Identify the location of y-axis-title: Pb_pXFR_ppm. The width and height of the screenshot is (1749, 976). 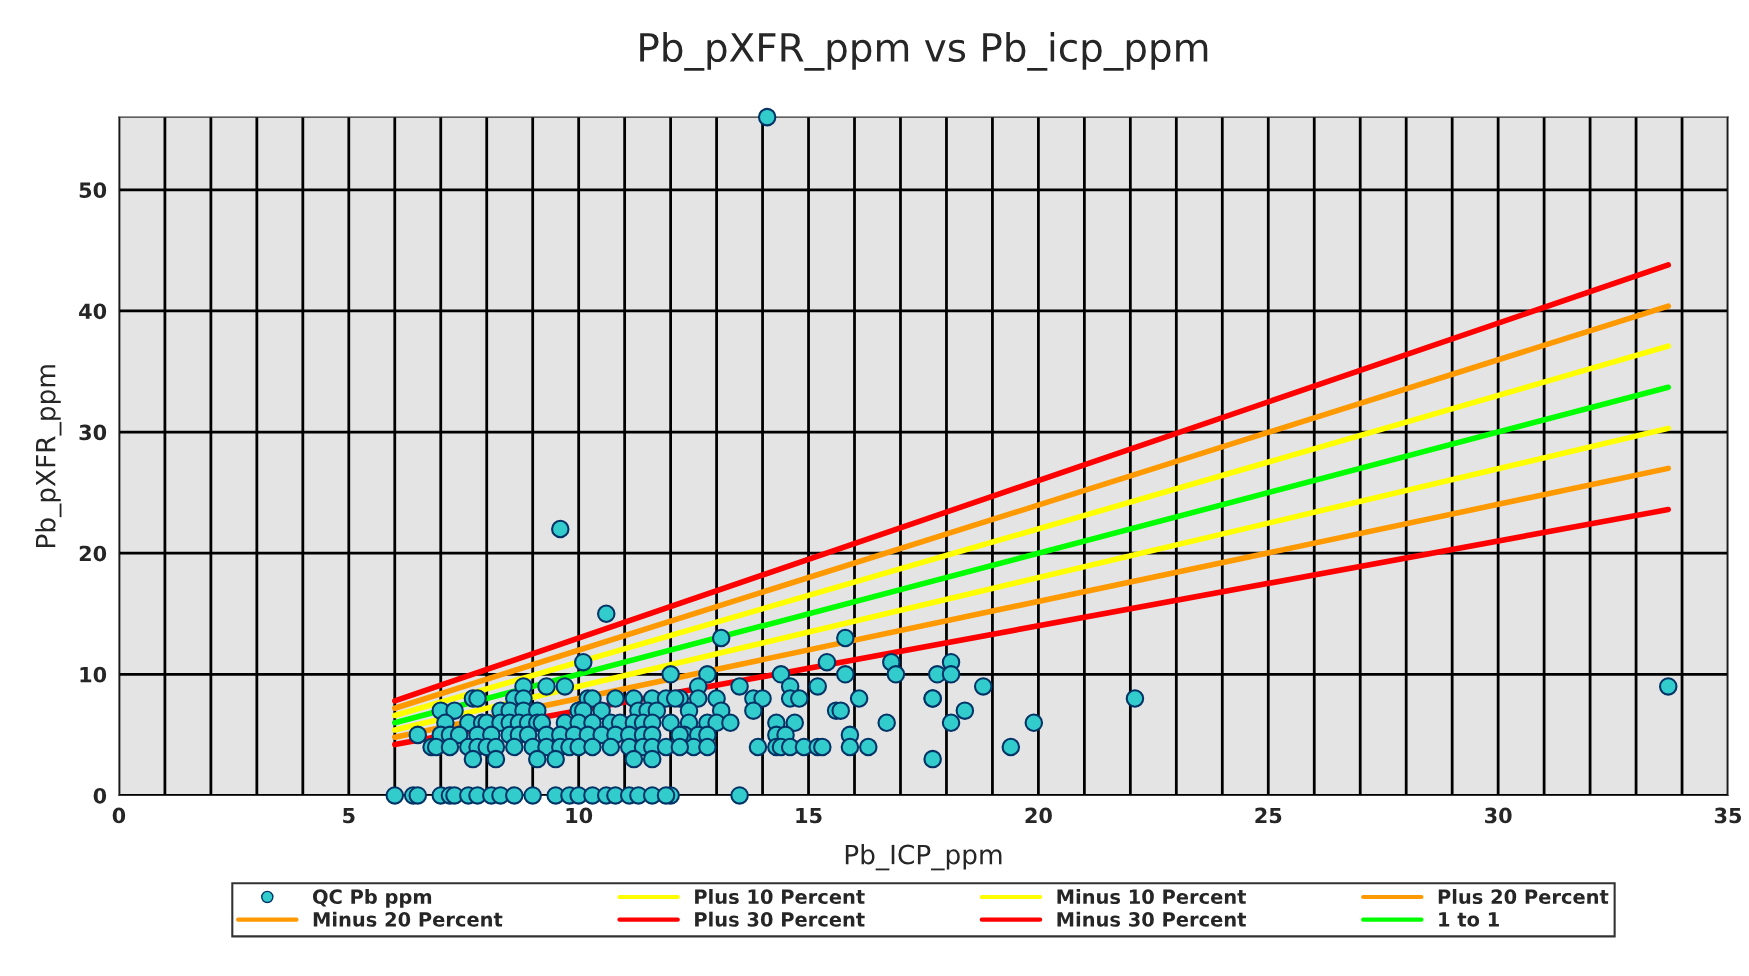
(48, 456).